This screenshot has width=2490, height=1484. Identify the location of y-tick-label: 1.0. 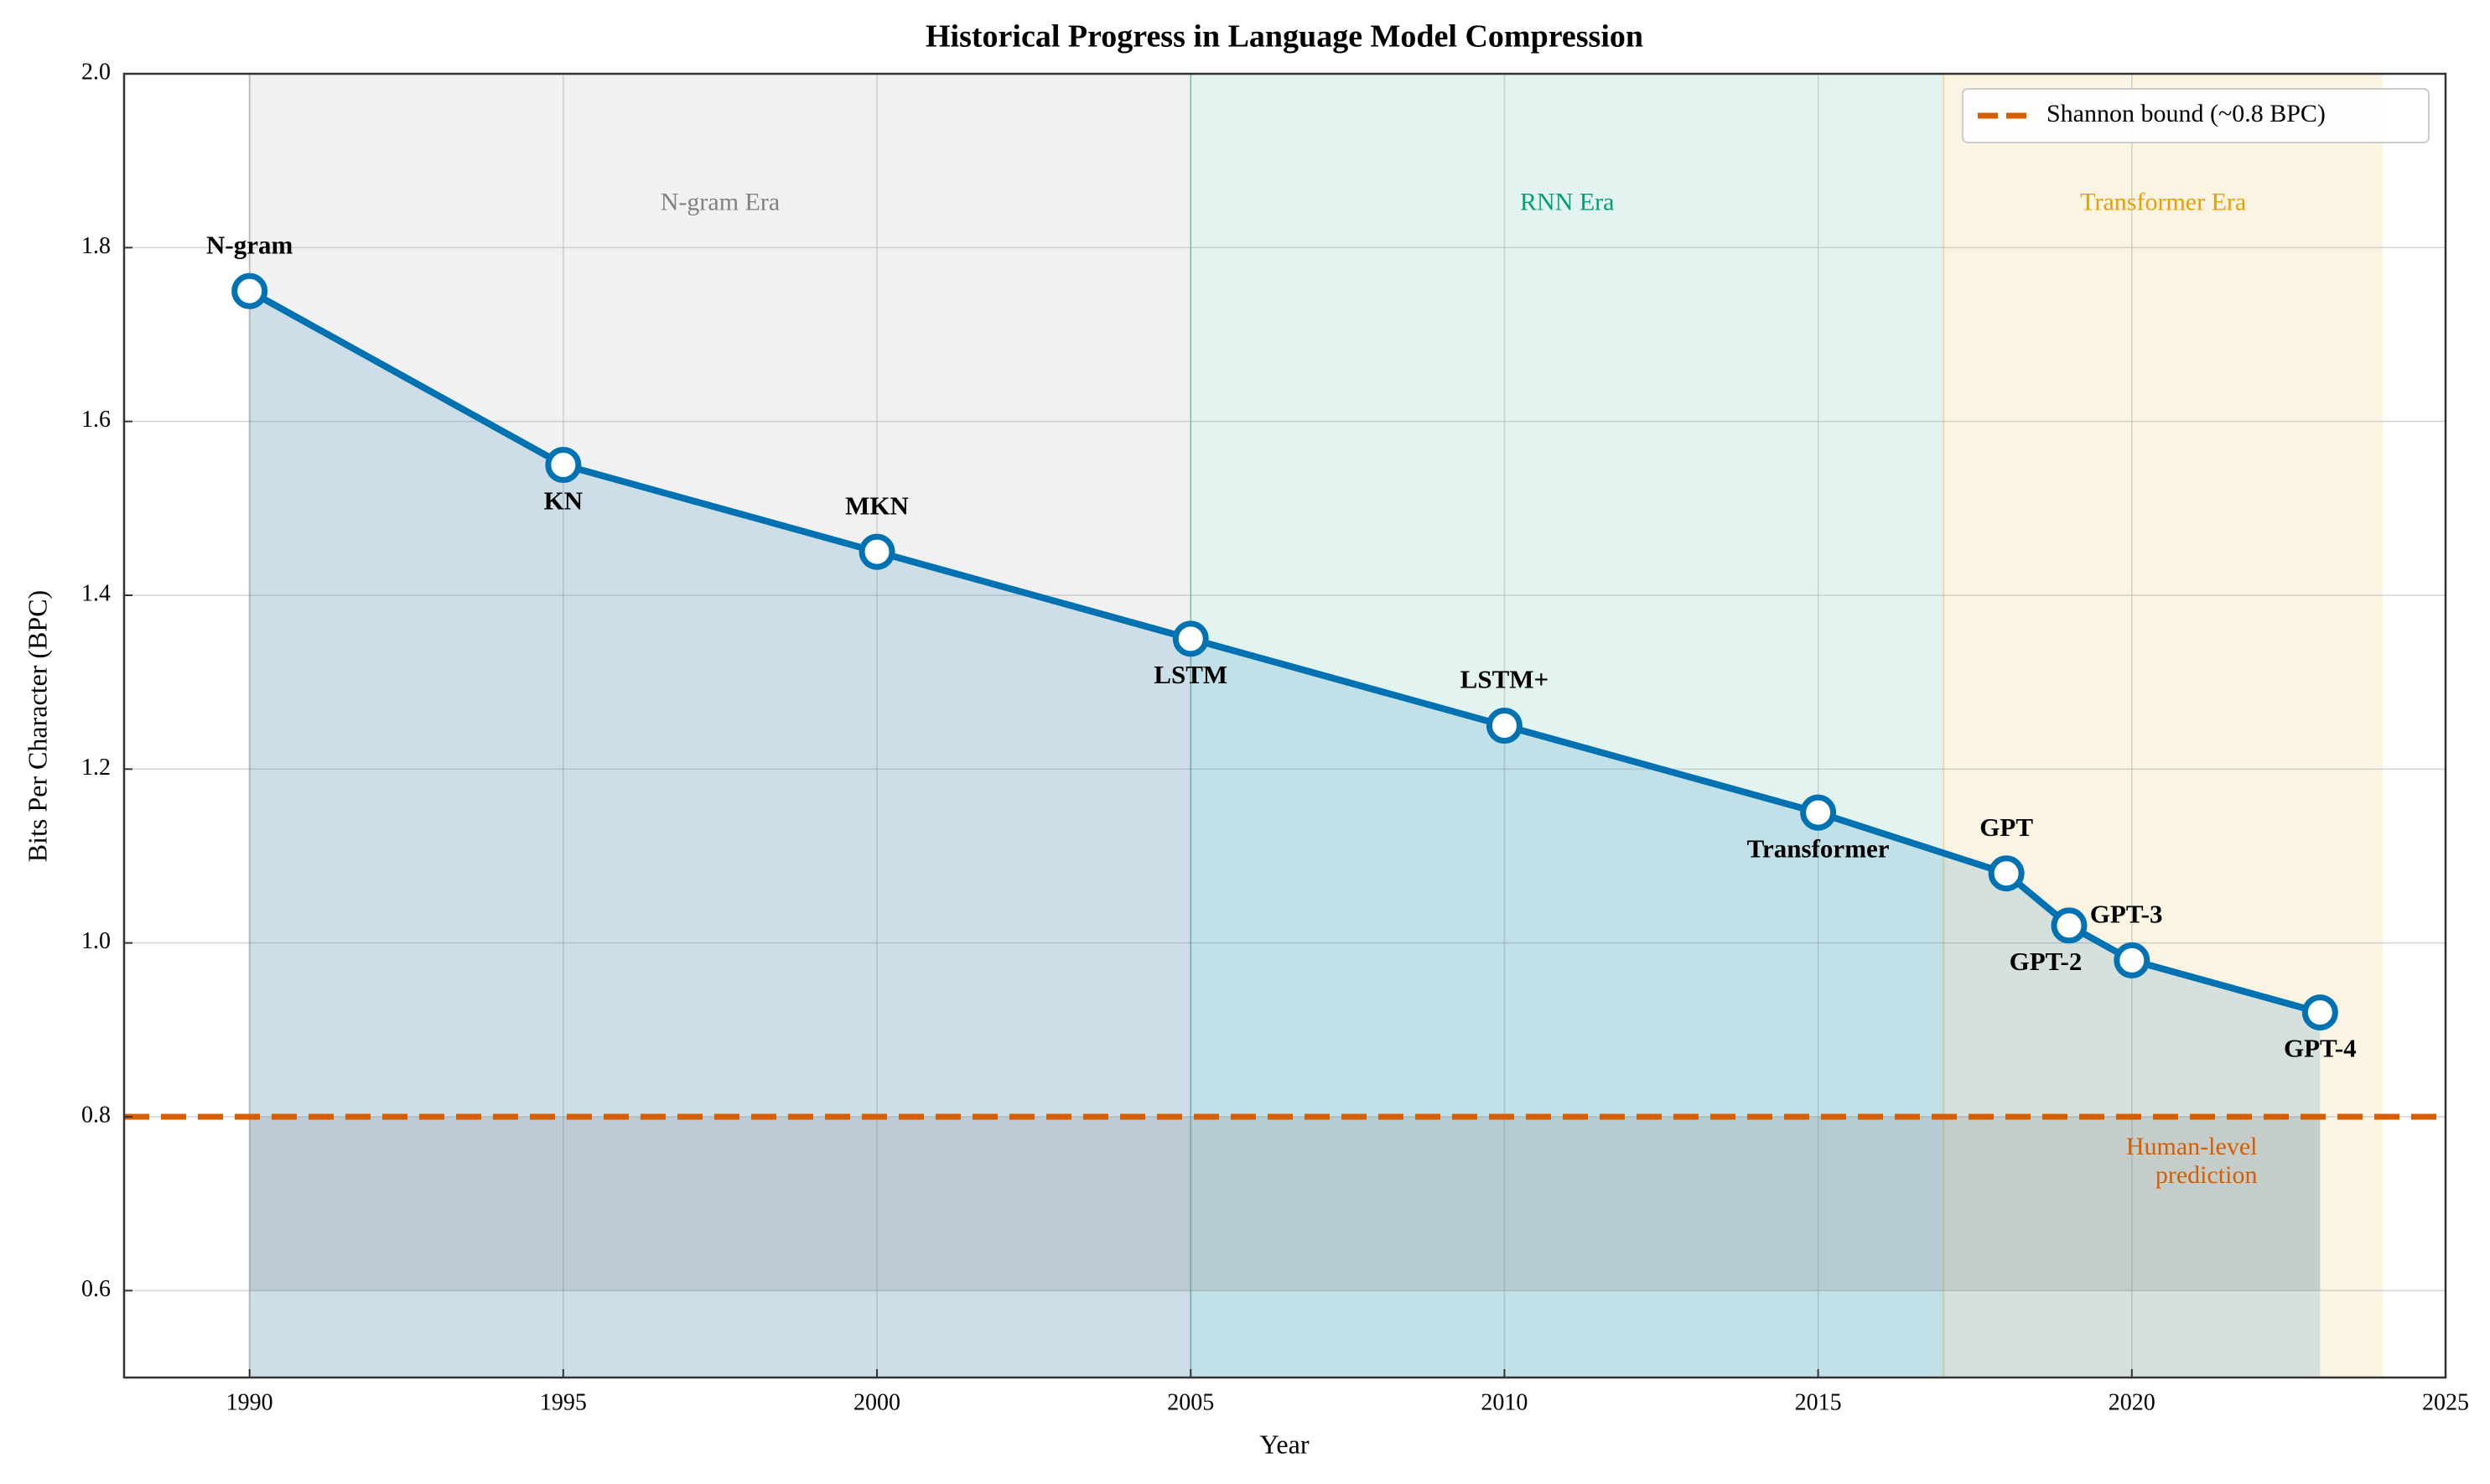
(96, 941).